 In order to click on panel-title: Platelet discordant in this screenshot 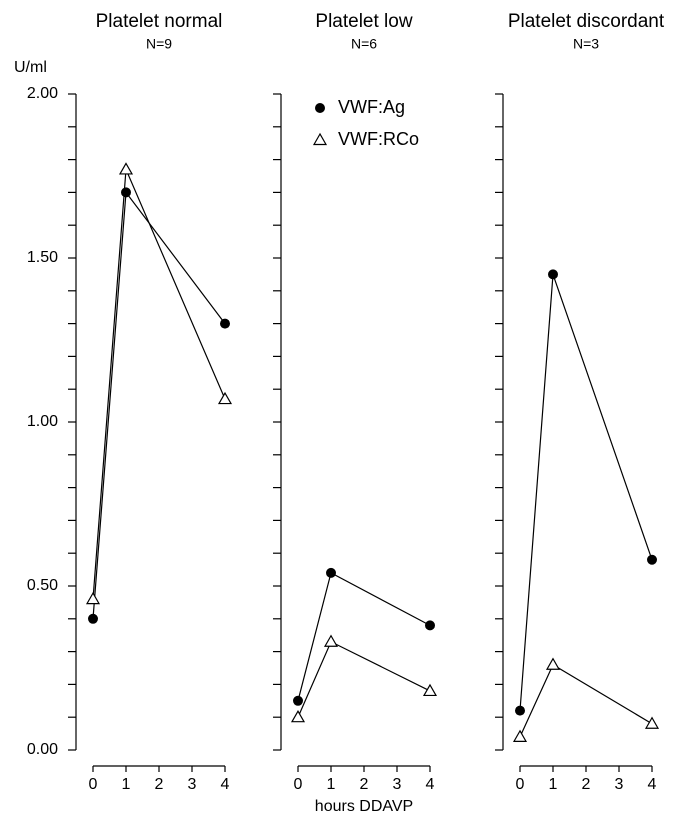, I will do `click(586, 21)`.